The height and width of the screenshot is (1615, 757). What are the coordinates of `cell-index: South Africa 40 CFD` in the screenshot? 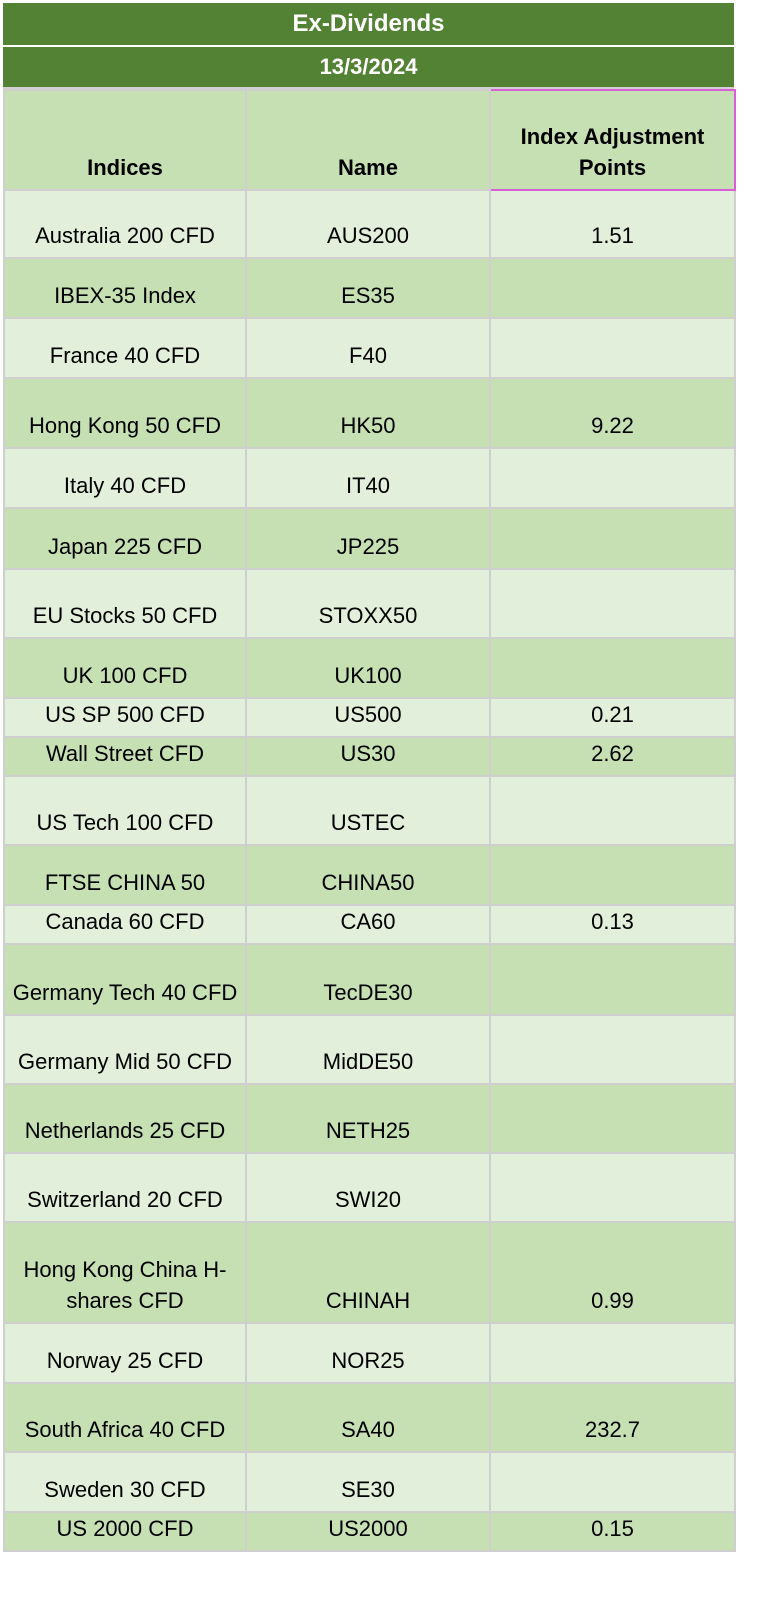 It's located at (125, 1417).